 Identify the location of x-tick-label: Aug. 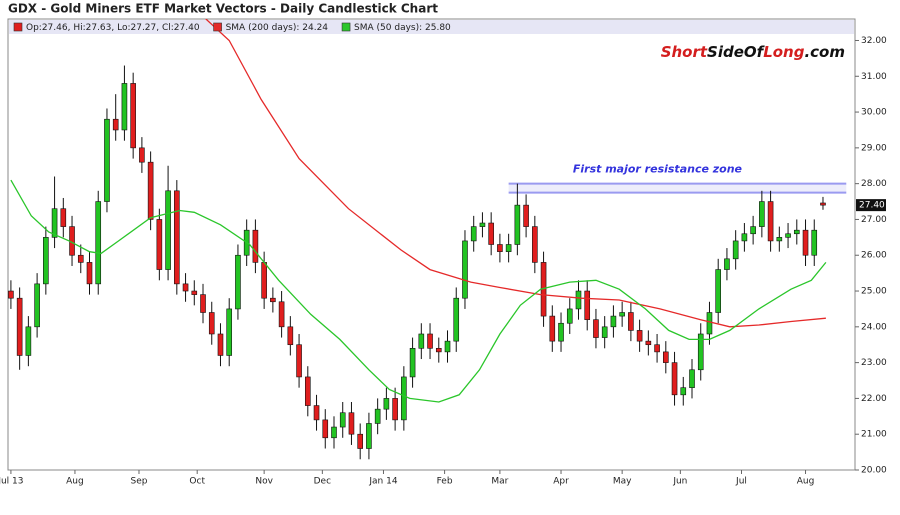
(806, 482).